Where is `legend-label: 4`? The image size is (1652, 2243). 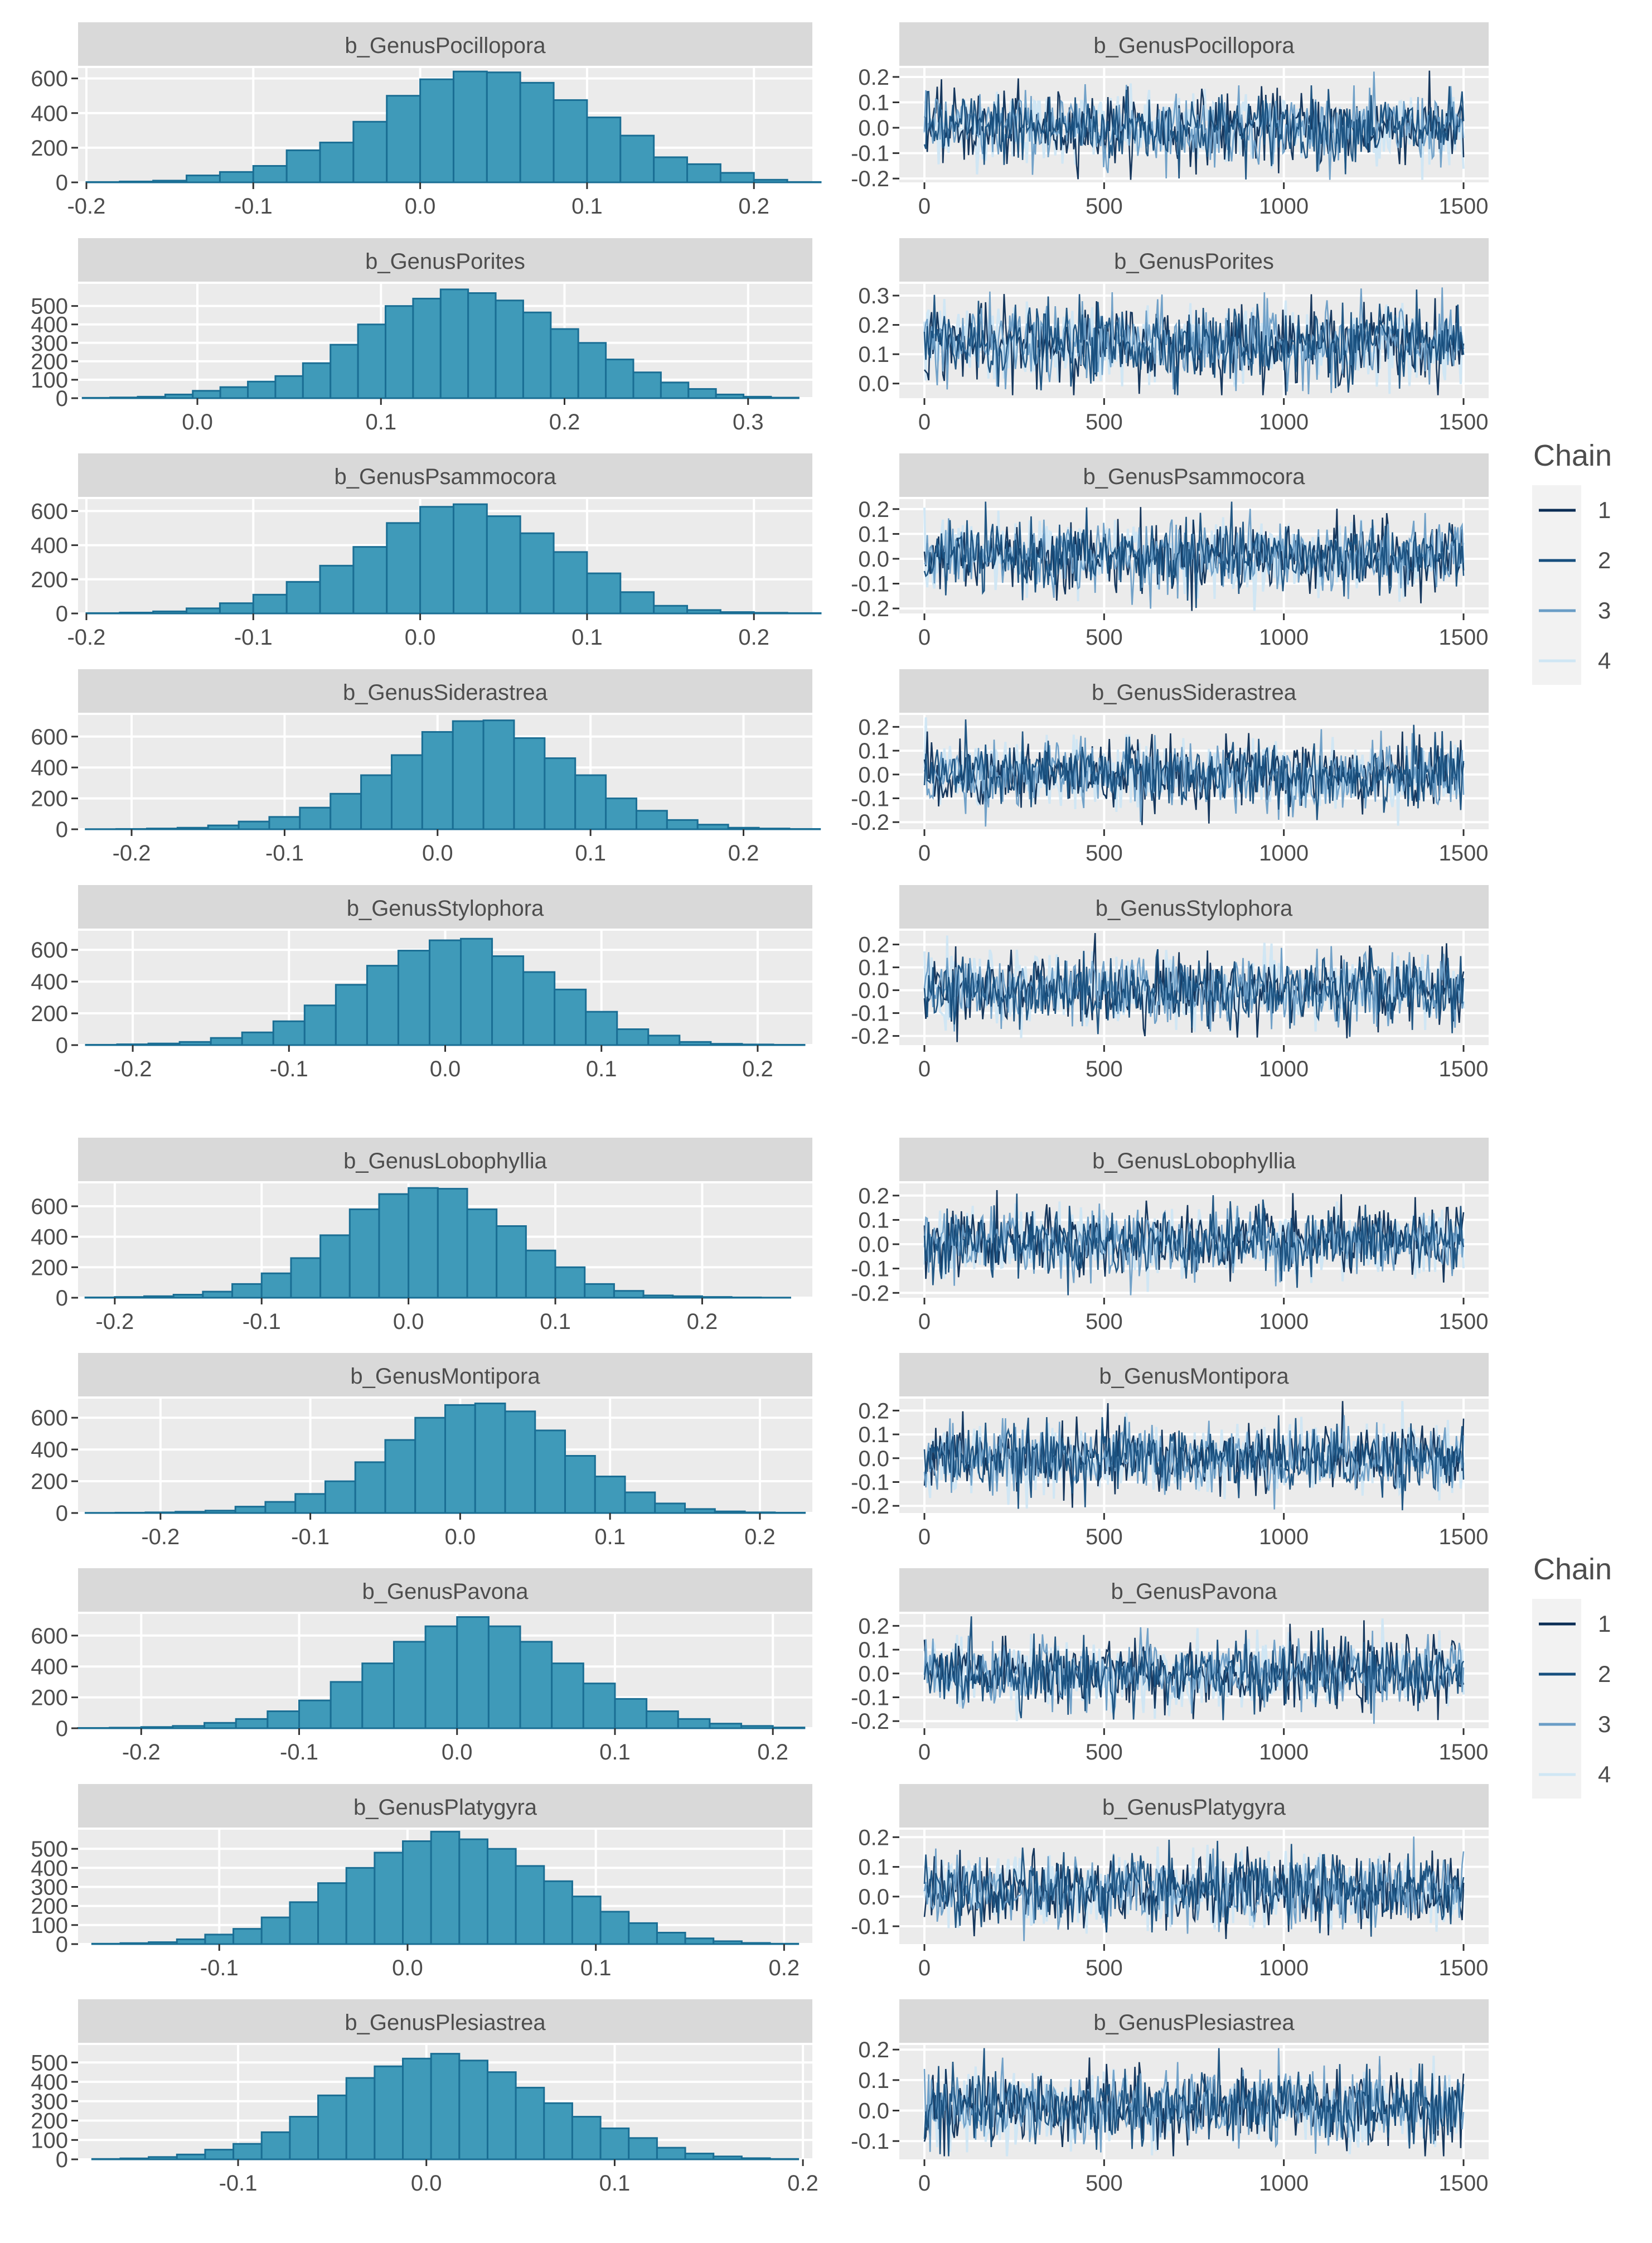
legend-label: 4 is located at coordinates (1604, 660).